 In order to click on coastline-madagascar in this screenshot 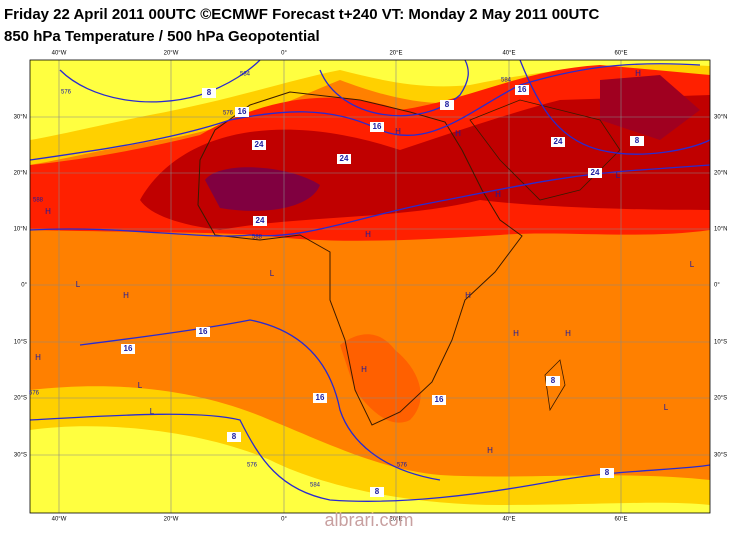, I will do `click(555, 385)`.